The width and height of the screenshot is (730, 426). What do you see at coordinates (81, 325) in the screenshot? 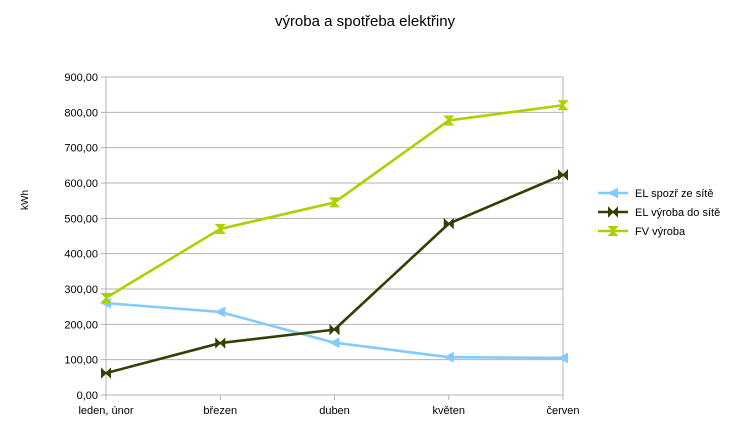
I see `y-tick-label-2: 200,00` at bounding box center [81, 325].